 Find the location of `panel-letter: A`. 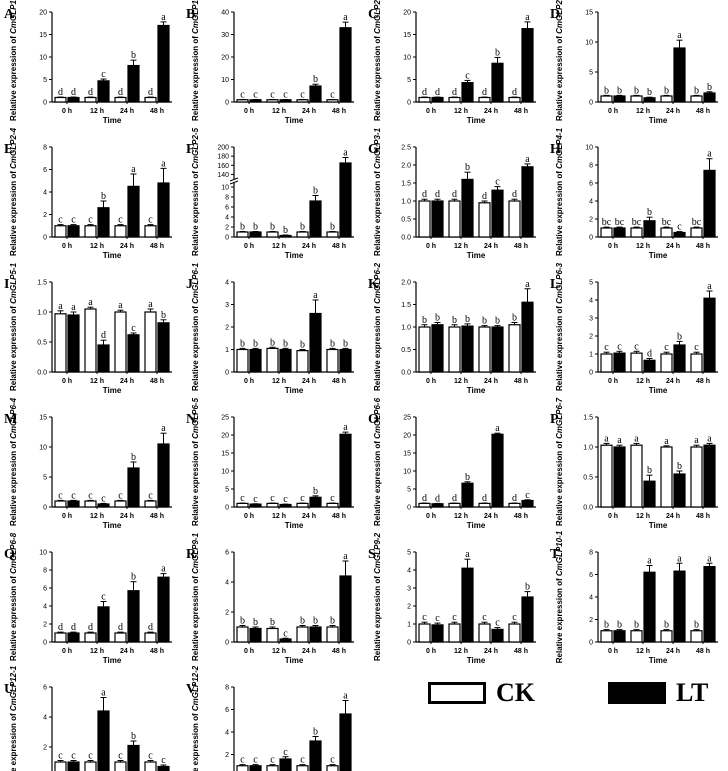

panel-letter: A is located at coordinates (9, 14).